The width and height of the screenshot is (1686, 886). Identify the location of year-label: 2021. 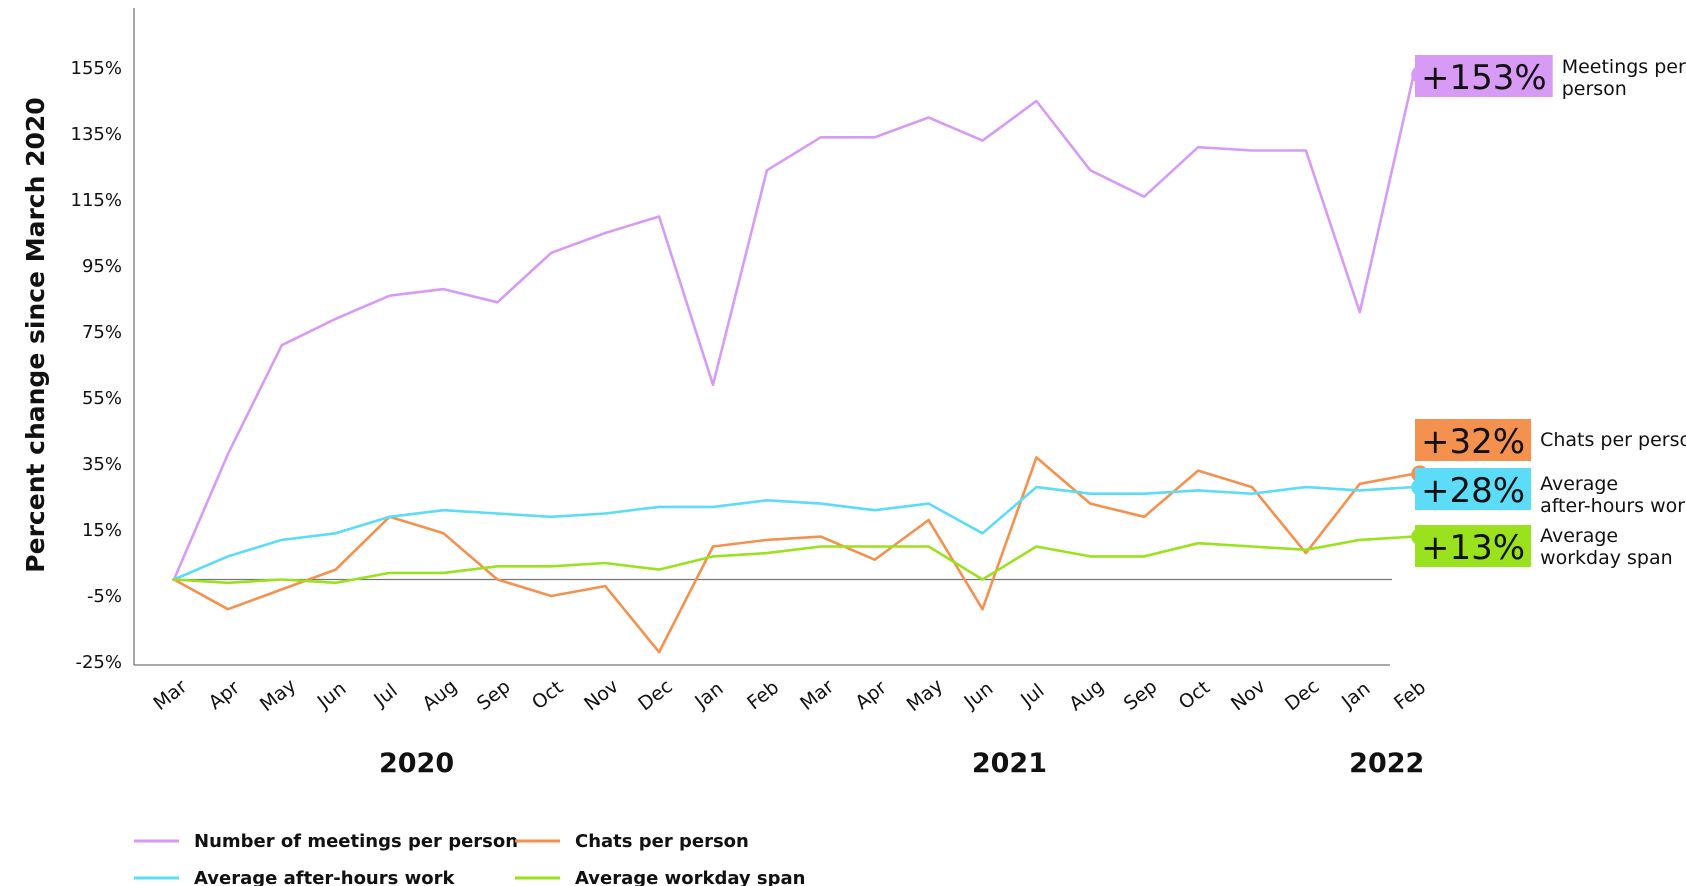
(1009, 763).